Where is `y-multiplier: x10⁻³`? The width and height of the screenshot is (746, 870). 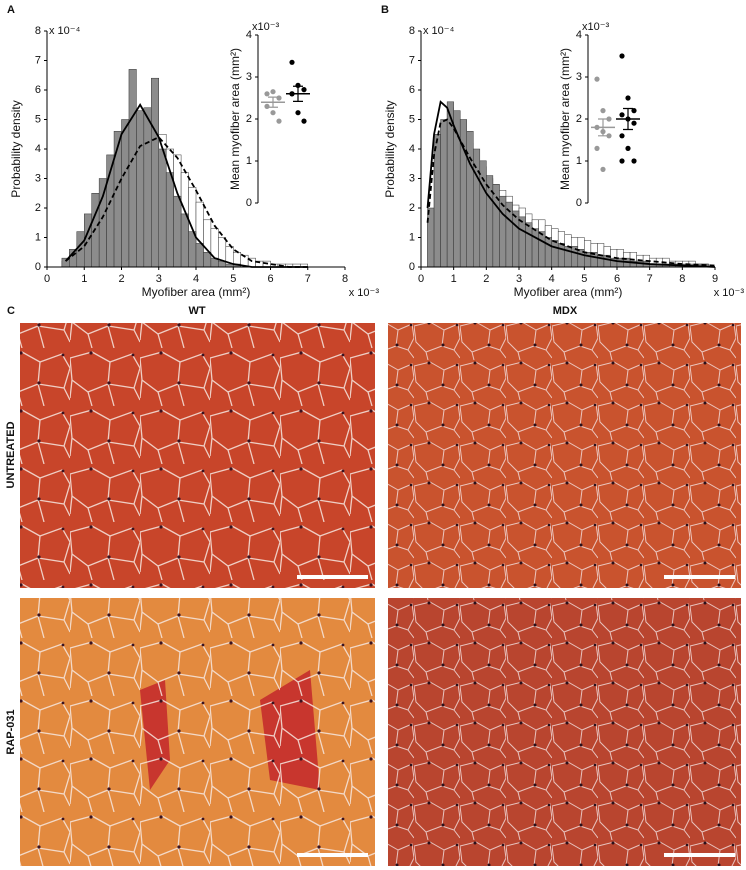
y-multiplier: x10⁻³ is located at coordinates (266, 27).